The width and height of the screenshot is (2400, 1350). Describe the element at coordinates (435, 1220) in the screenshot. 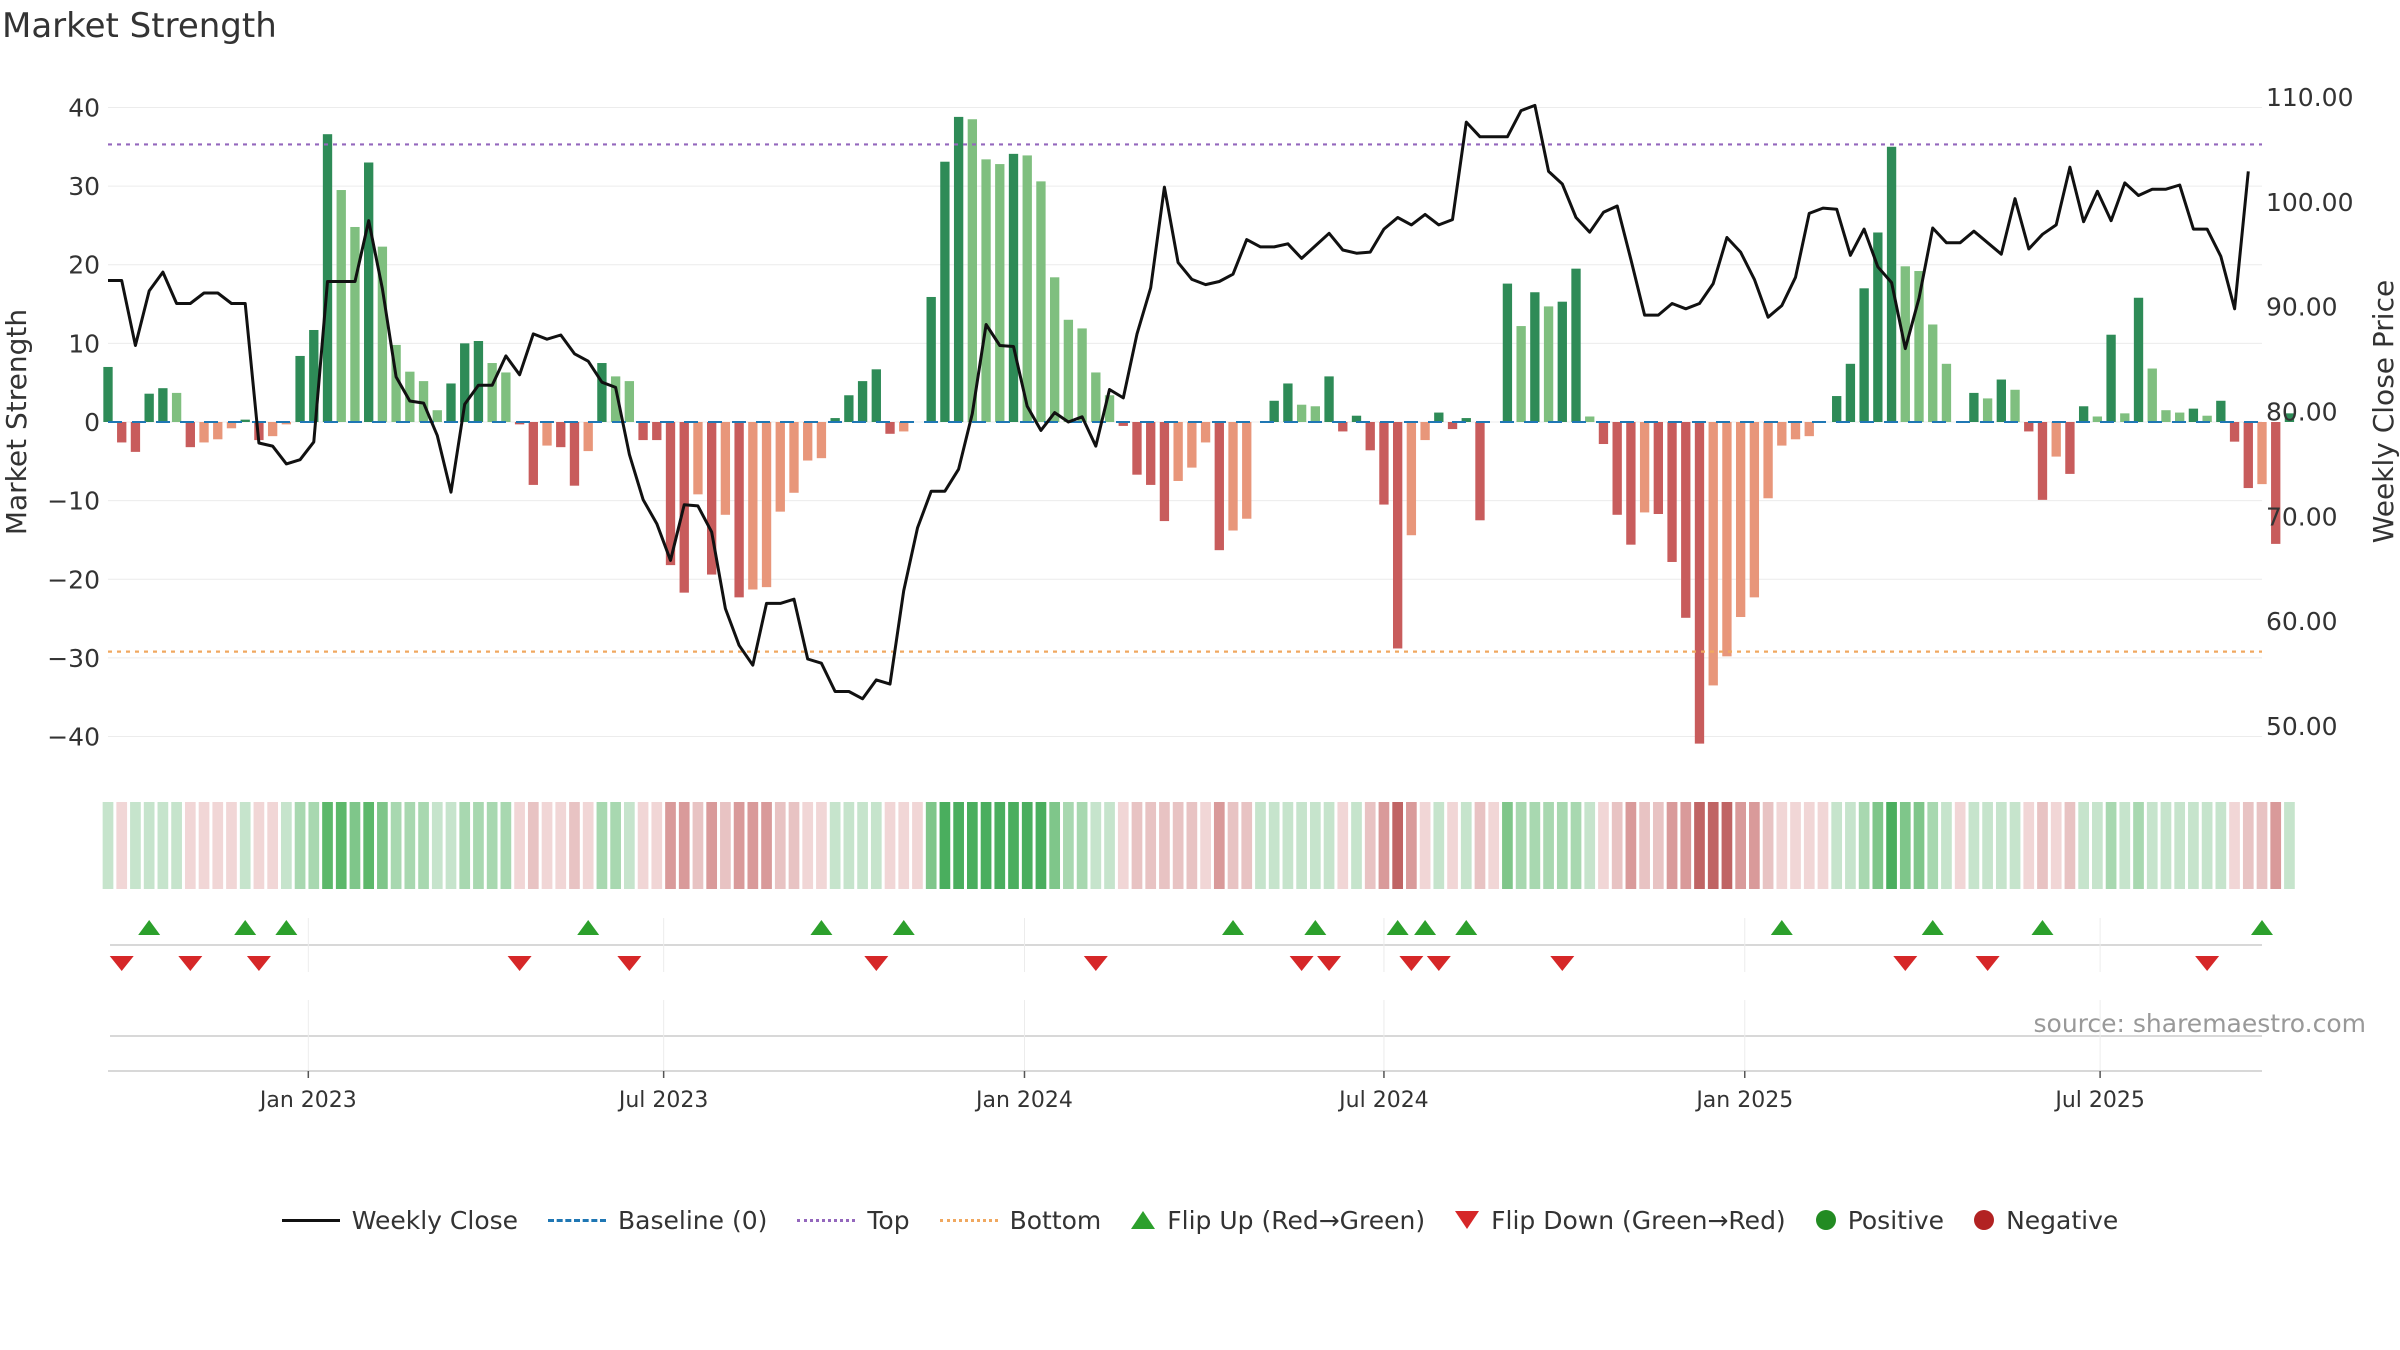

I see `legend-label: Weekly Close` at that location.